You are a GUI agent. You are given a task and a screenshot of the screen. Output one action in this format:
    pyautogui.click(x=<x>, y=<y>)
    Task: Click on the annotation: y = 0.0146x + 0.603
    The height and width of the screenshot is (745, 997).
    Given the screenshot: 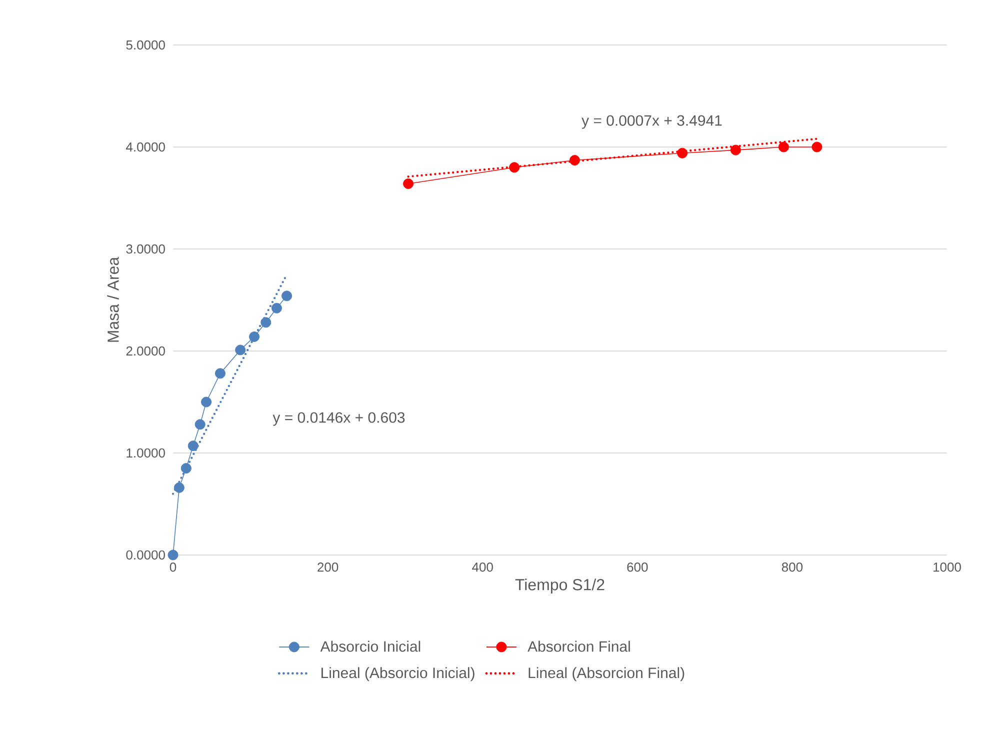 What is the action you would take?
    pyautogui.click(x=338, y=419)
    